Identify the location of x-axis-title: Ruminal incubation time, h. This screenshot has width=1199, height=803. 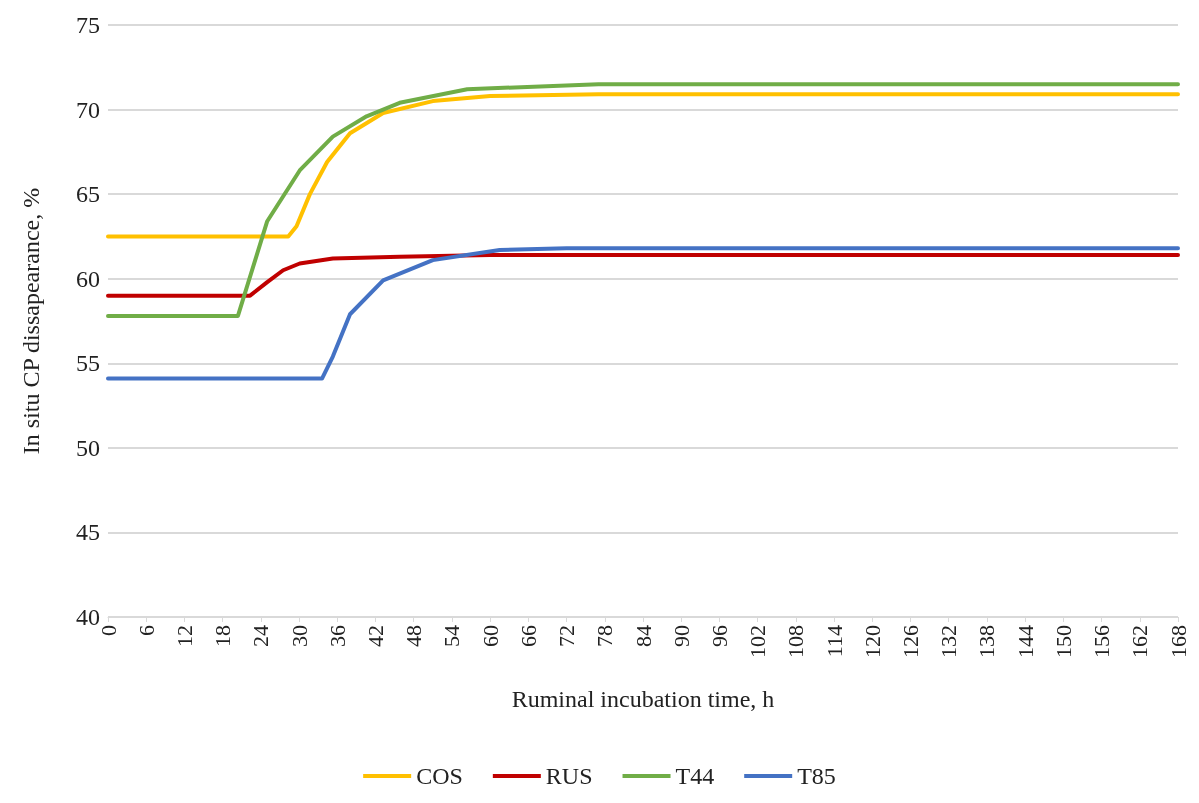
(643, 699).